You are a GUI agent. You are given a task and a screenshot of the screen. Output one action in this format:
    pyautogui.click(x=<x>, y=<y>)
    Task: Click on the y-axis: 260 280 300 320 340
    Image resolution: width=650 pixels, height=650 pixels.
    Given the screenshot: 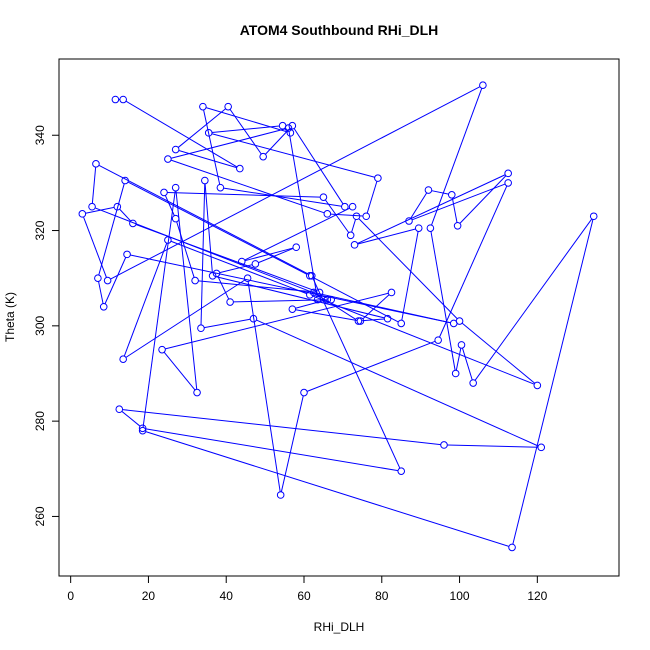 What is the action you would take?
    pyautogui.click(x=46, y=325)
    